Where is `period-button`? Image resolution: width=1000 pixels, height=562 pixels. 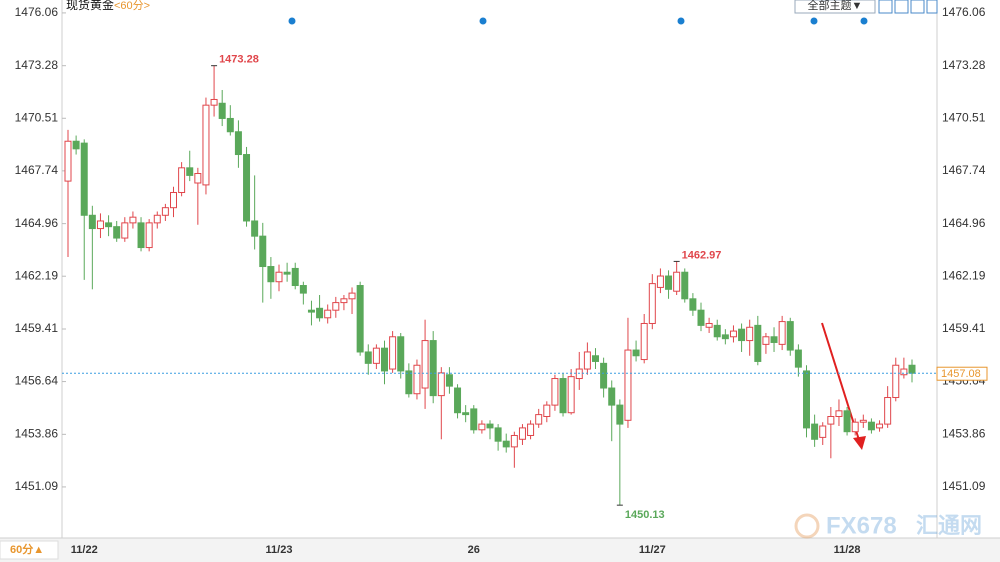 period-button is located at coordinates (29, 550).